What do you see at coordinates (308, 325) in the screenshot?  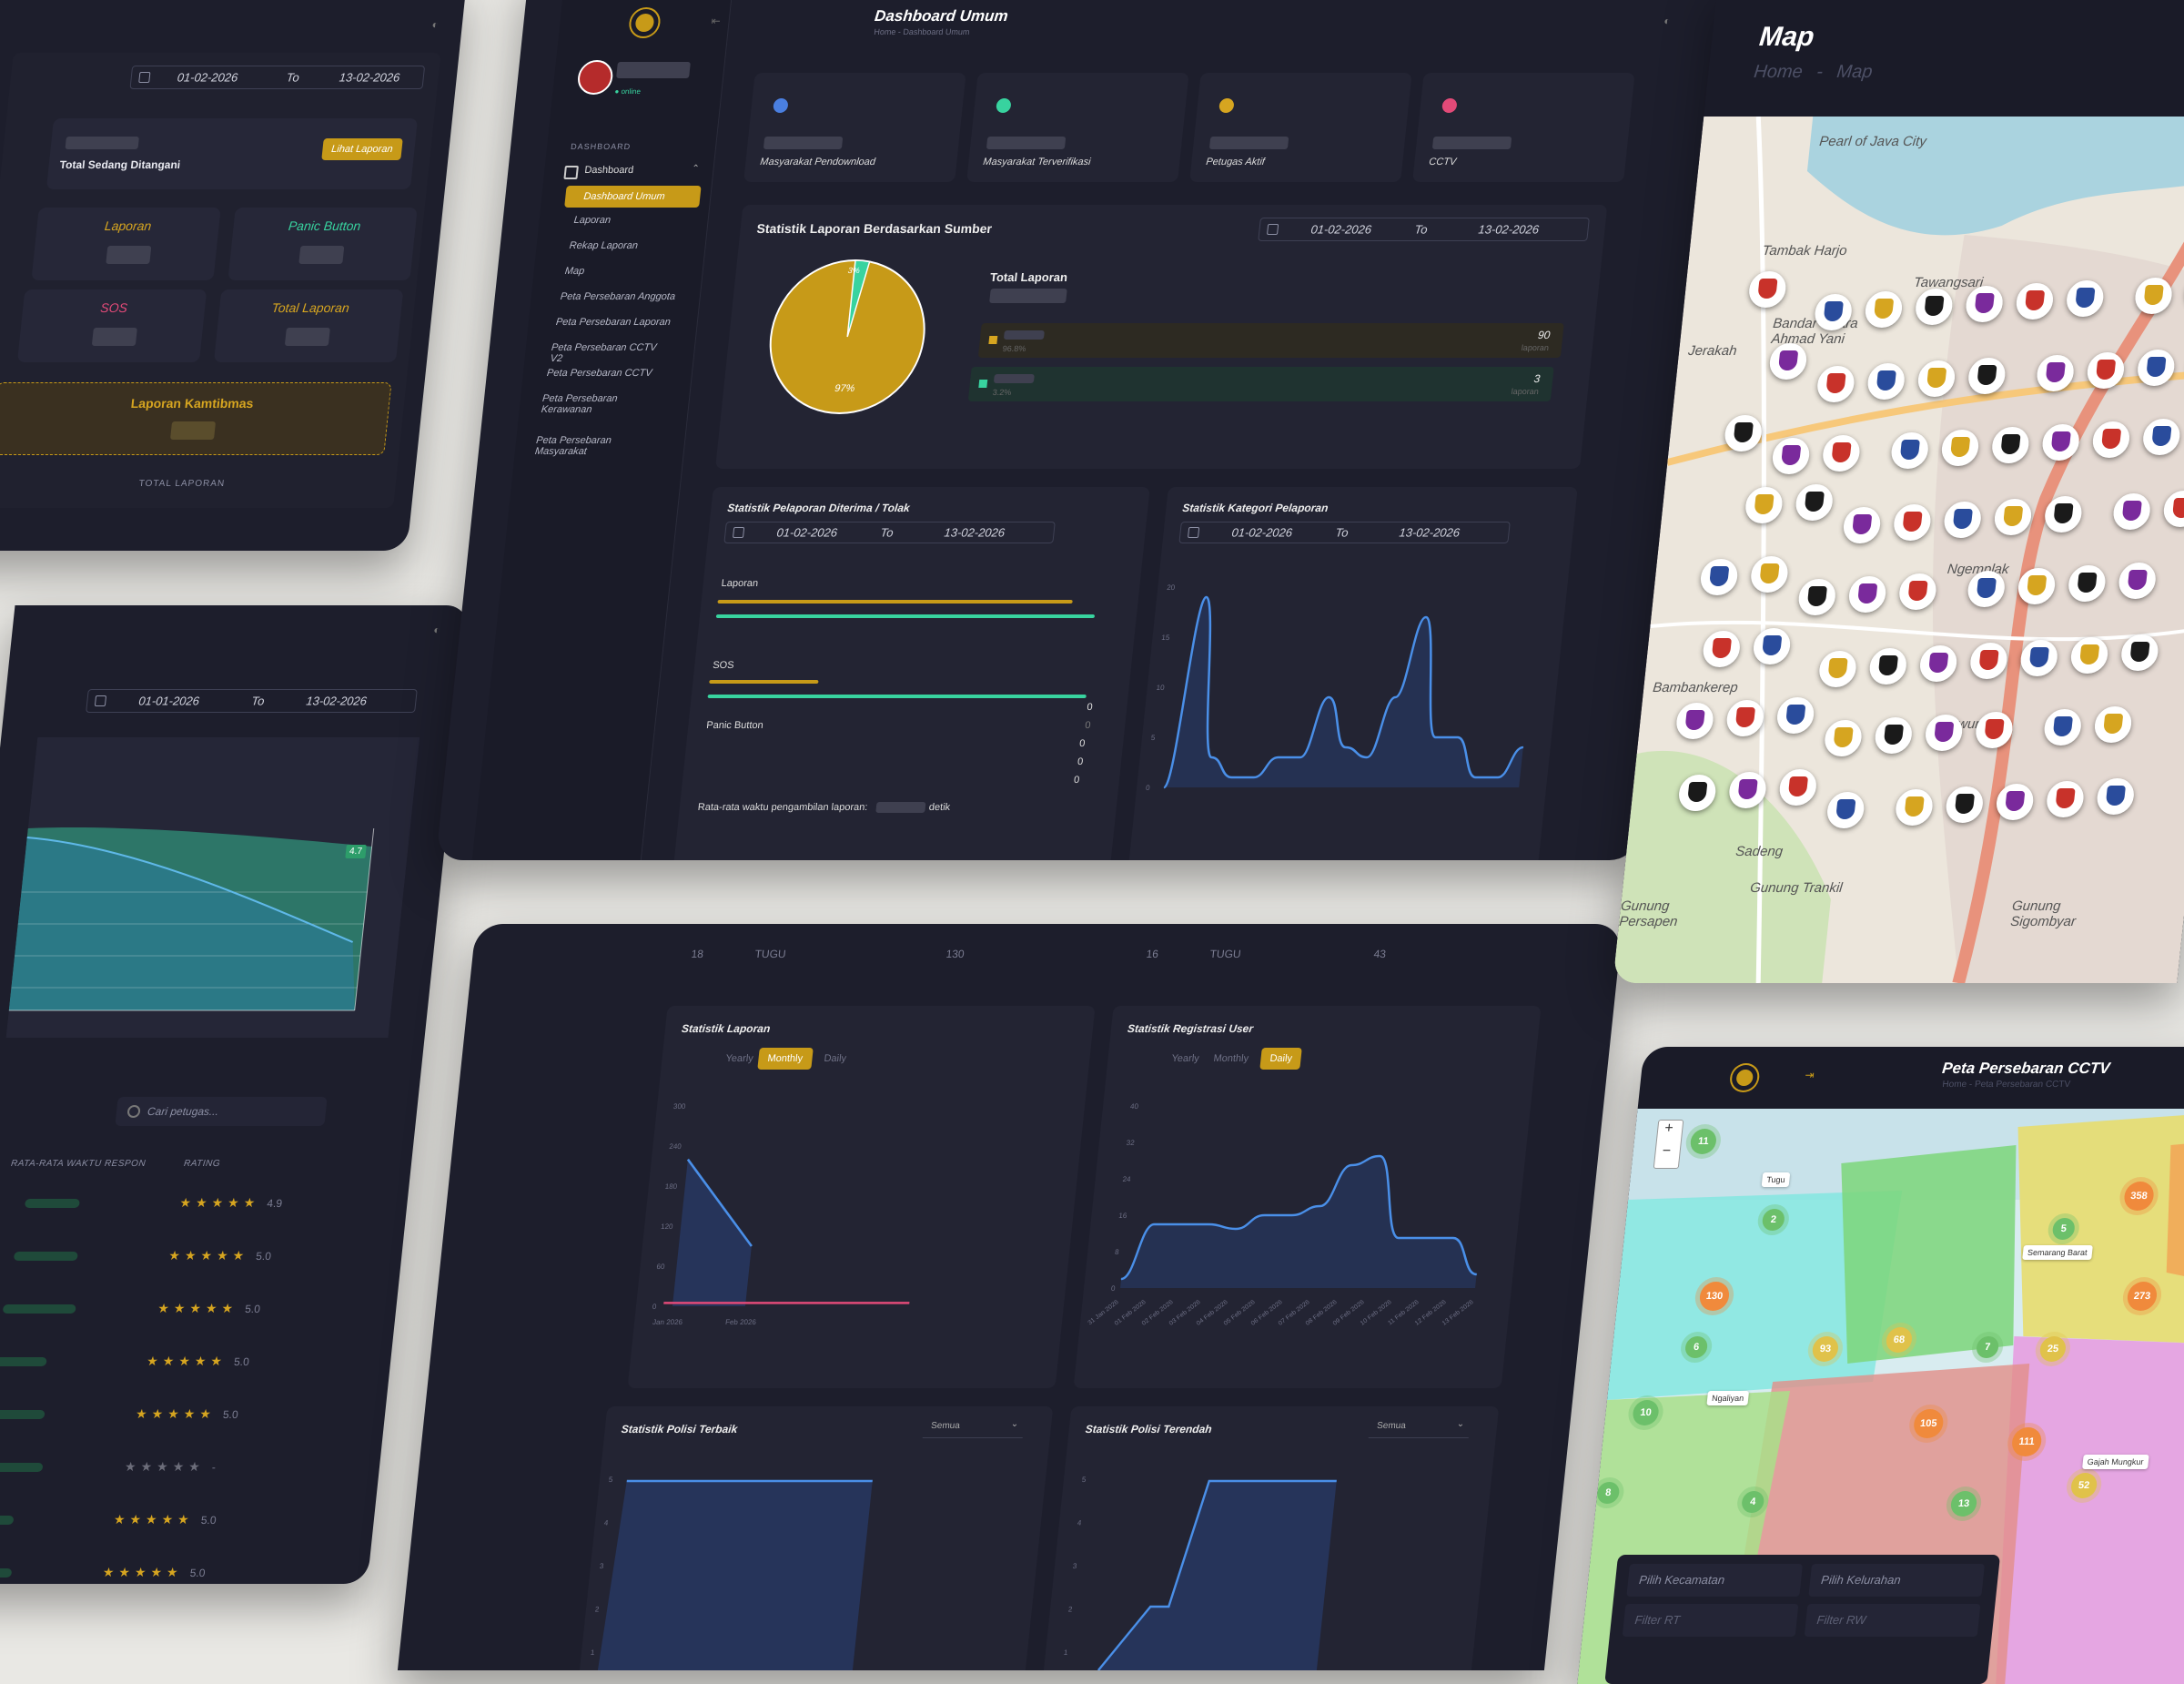 I see `total-laporan-card: Total Laporan` at bounding box center [308, 325].